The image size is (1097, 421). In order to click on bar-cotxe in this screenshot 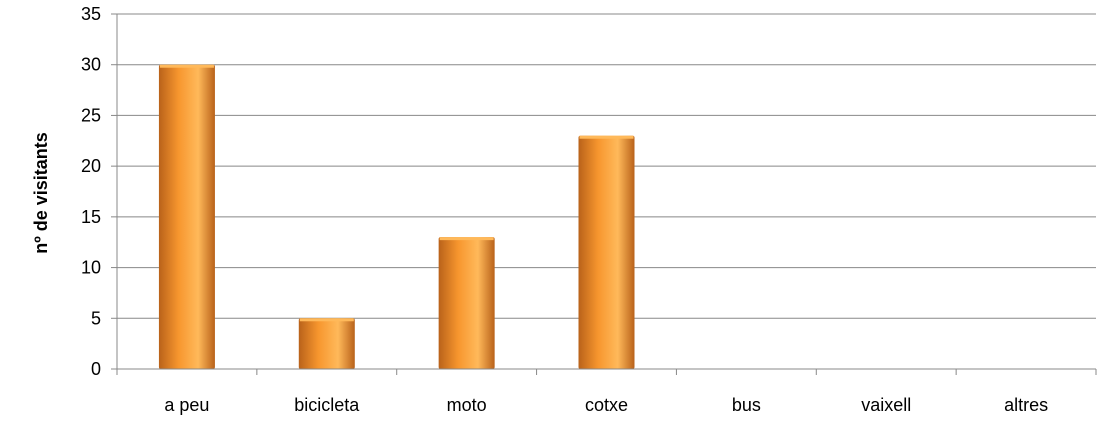, I will do `click(606, 252)`.